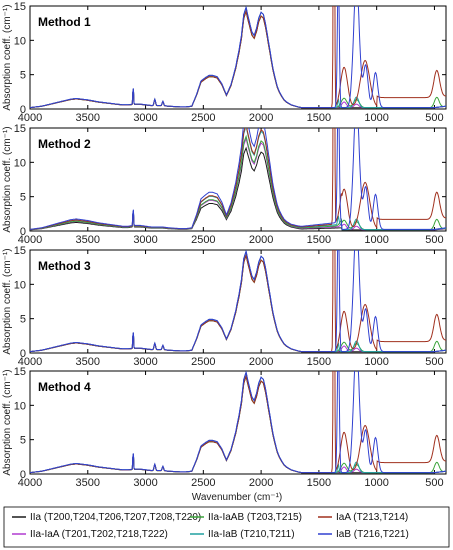 The width and height of the screenshot is (453, 550). I want to click on legend-label: IaA (T213,T214), so click(372, 517).